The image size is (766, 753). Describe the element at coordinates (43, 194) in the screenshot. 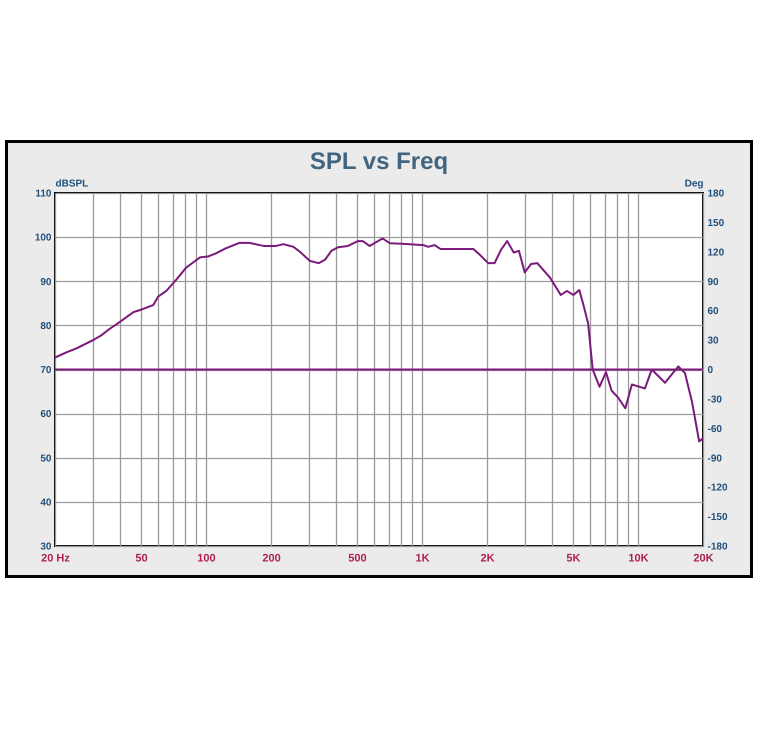

I see `y-tick-label: 110` at that location.